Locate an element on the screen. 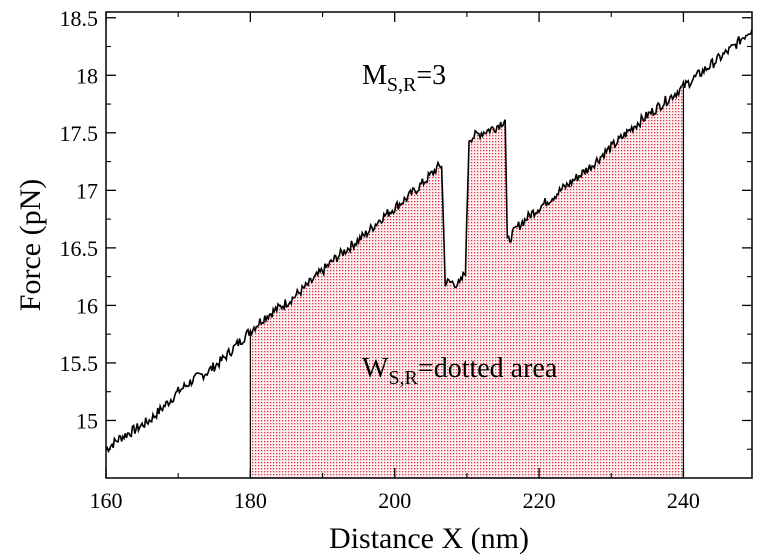  y-tick-label: 18.5 is located at coordinates (79, 18).